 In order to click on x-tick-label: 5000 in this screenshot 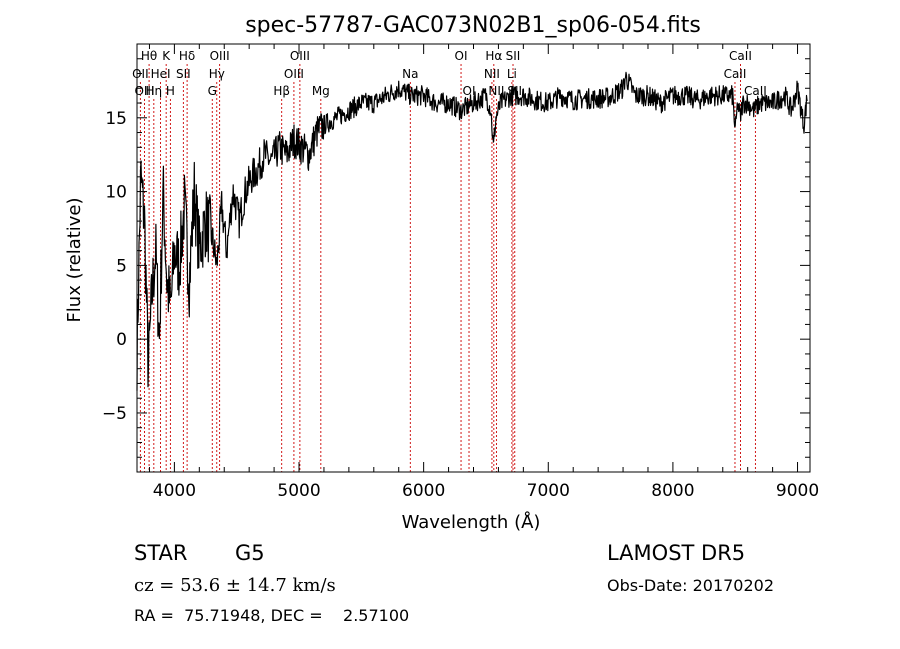, I will do `click(298, 491)`.